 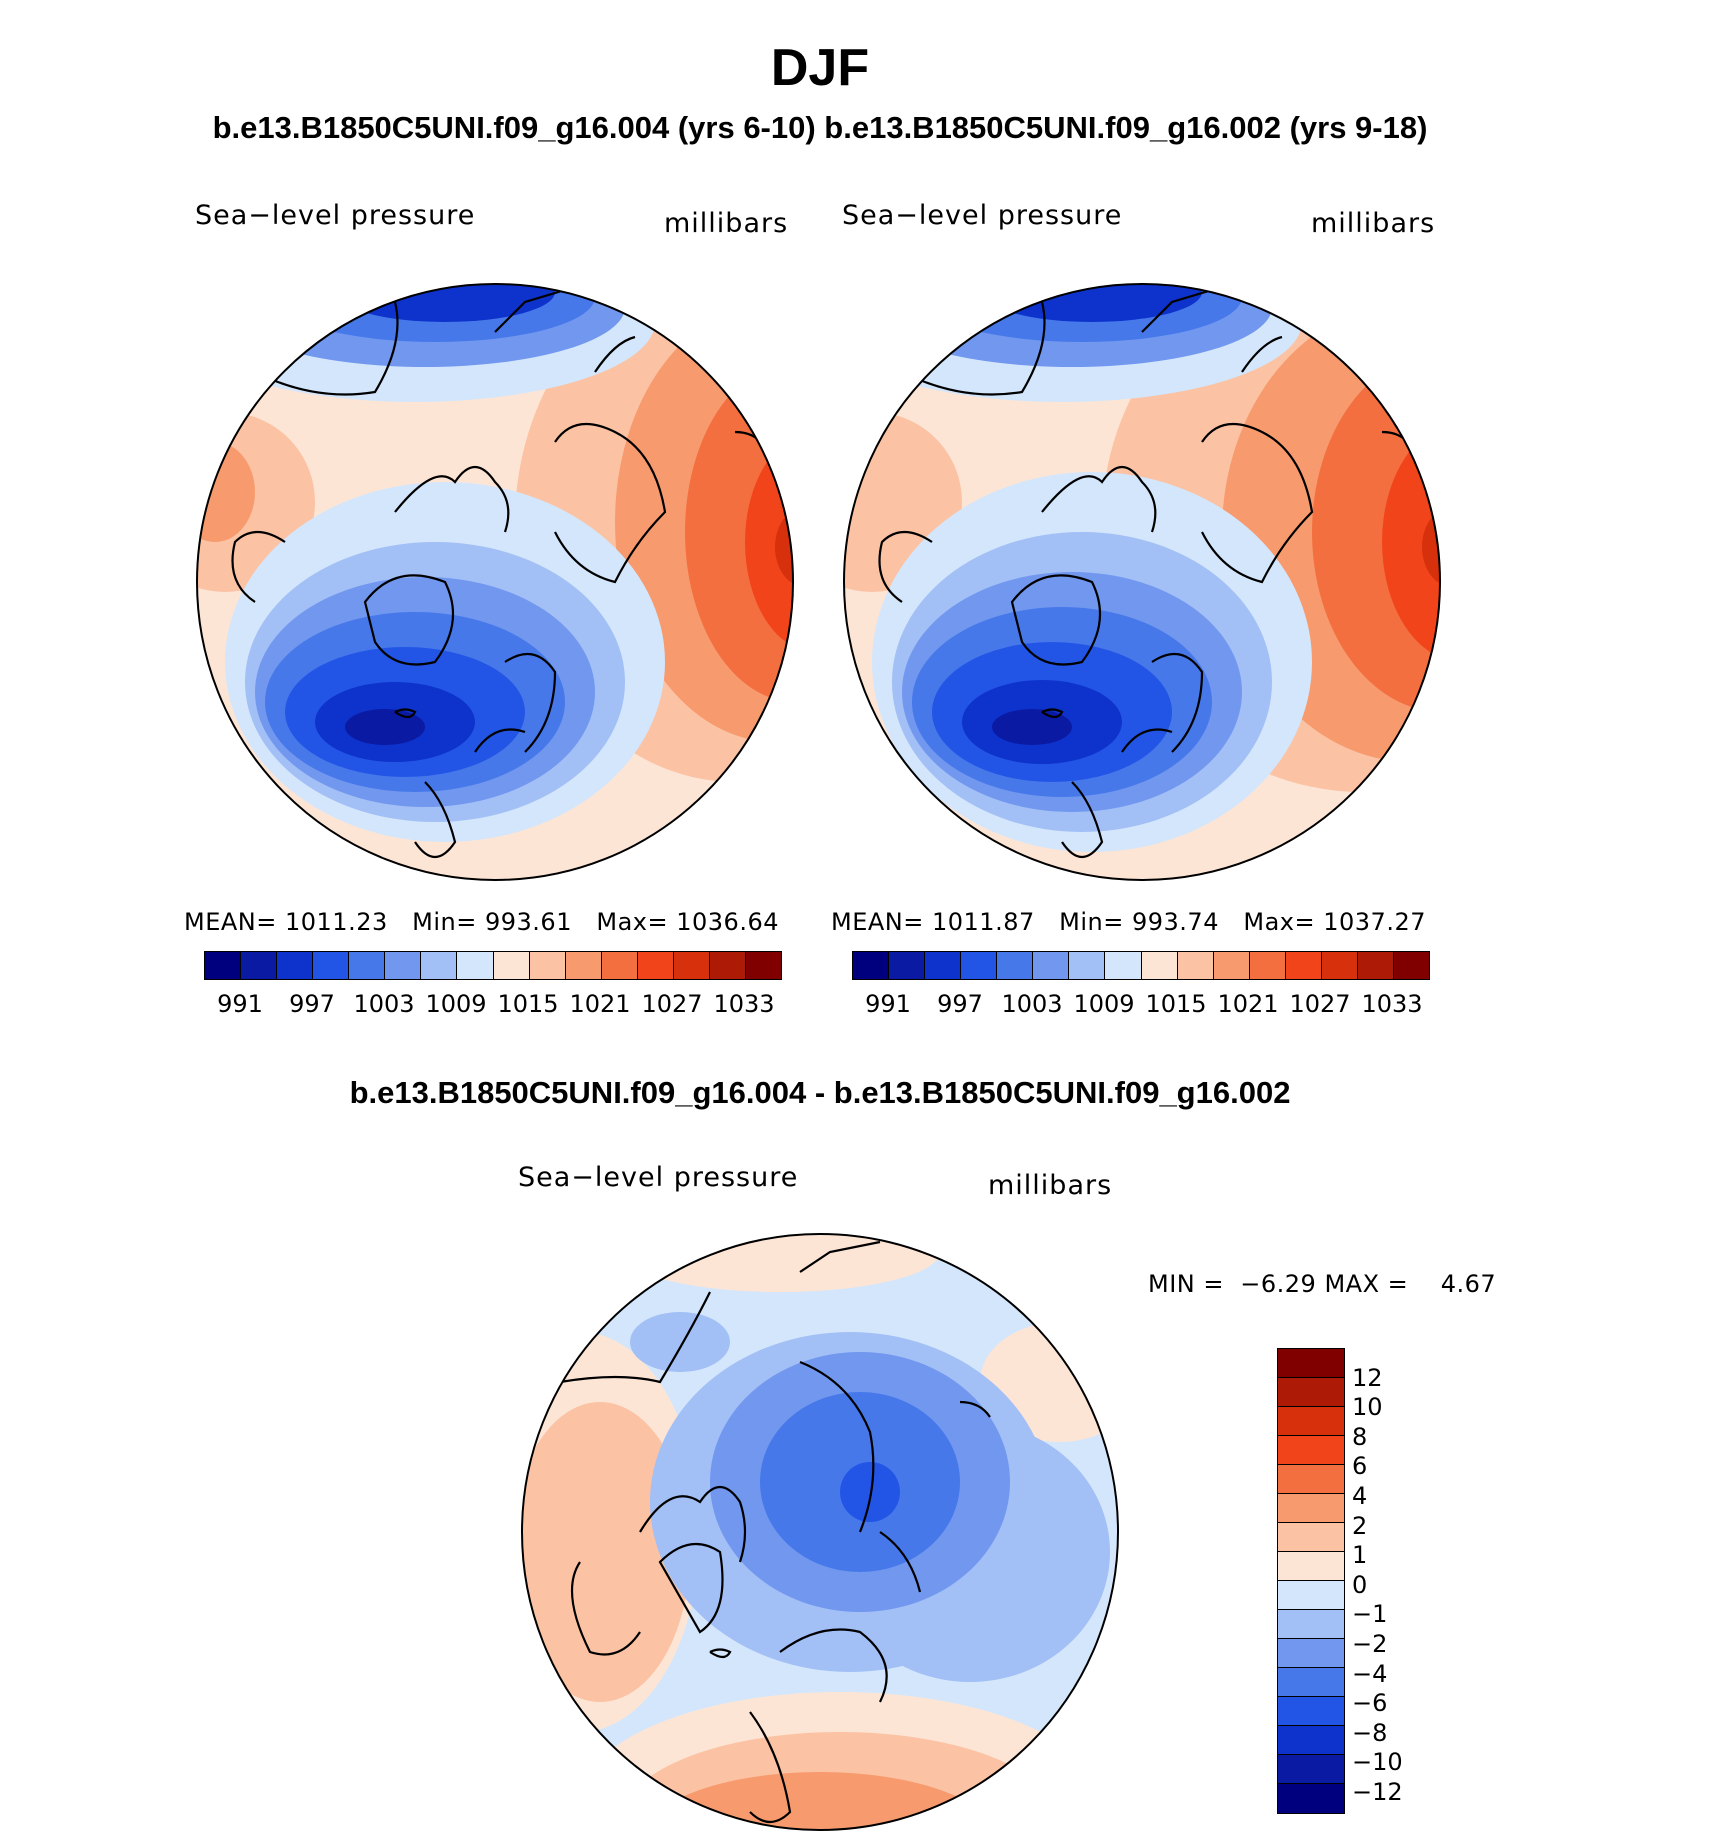 What do you see at coordinates (1370, 1644) in the screenshot?
I see `colorbar-tick-label: −2` at bounding box center [1370, 1644].